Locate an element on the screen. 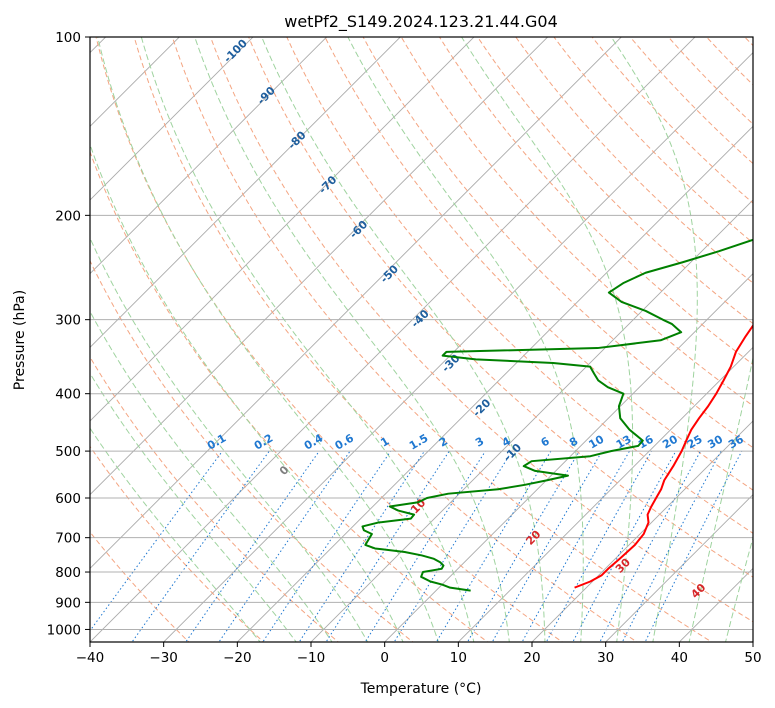 This screenshot has height=708, width=775. temperature-line is located at coordinates (663, 456).